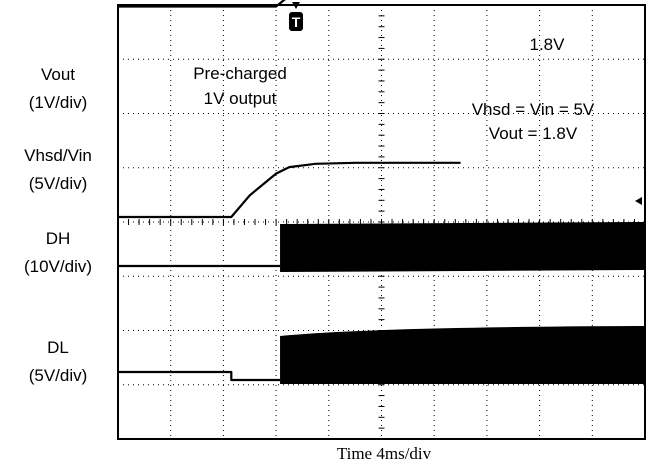  Describe the element at coordinates (58, 347) in the screenshot. I see `channel-name-dl: DL` at that location.